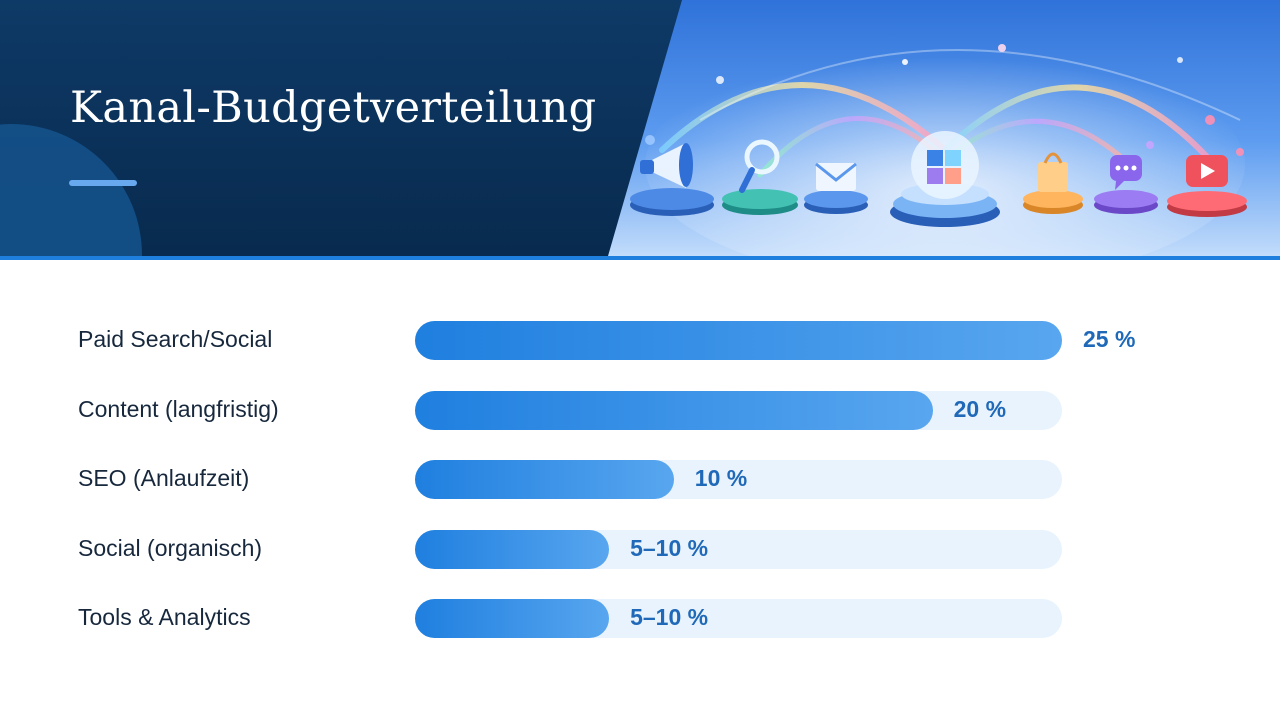 This screenshot has width=1280, height=720. Describe the element at coordinates (164, 617) in the screenshot. I see `category-label: Tools & Analytics` at that location.